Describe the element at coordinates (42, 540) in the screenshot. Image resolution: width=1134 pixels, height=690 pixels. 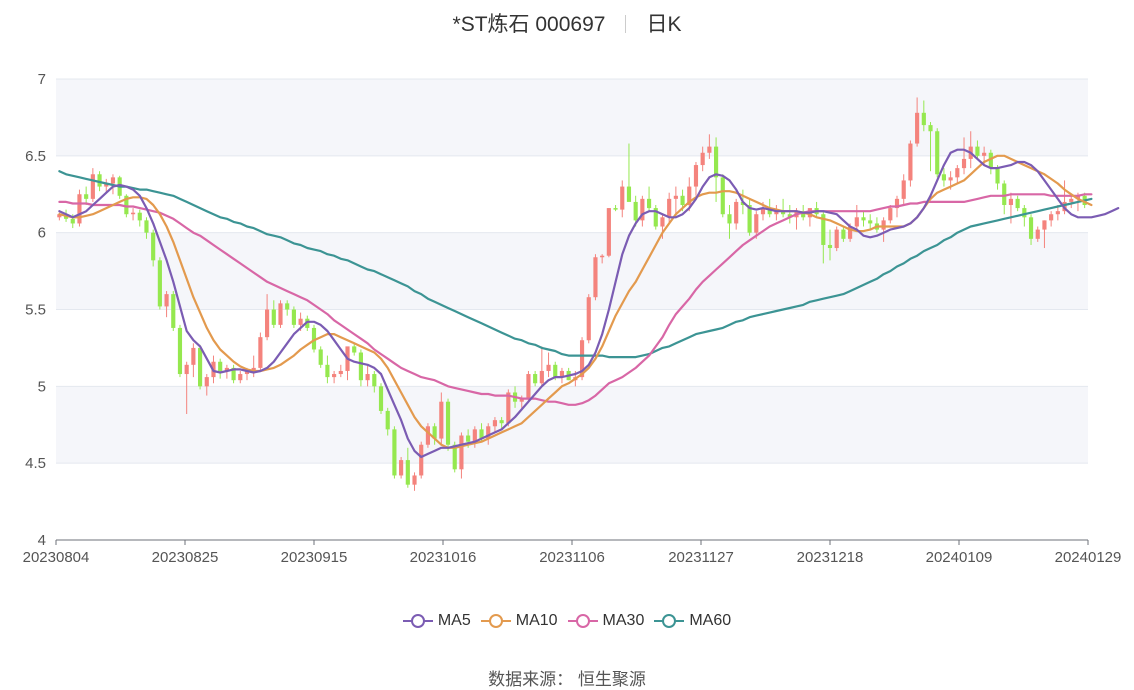
I see `y-tick-label: 4` at that location.